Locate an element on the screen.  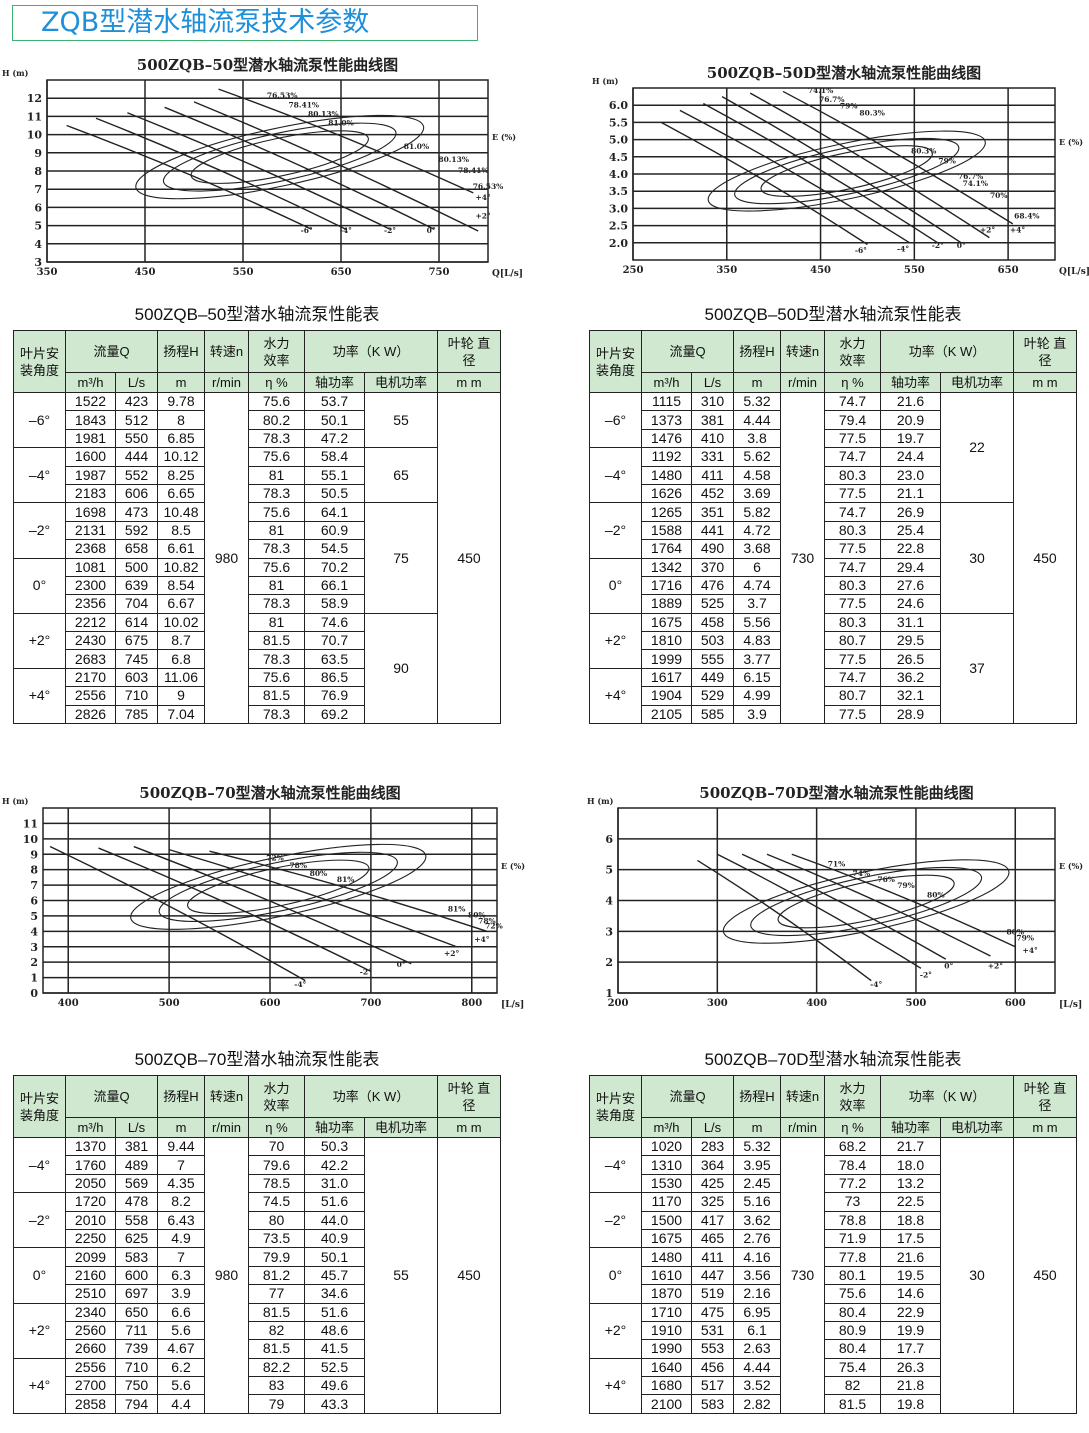
flow-m3h: 2556 is located at coordinates (90, 696).